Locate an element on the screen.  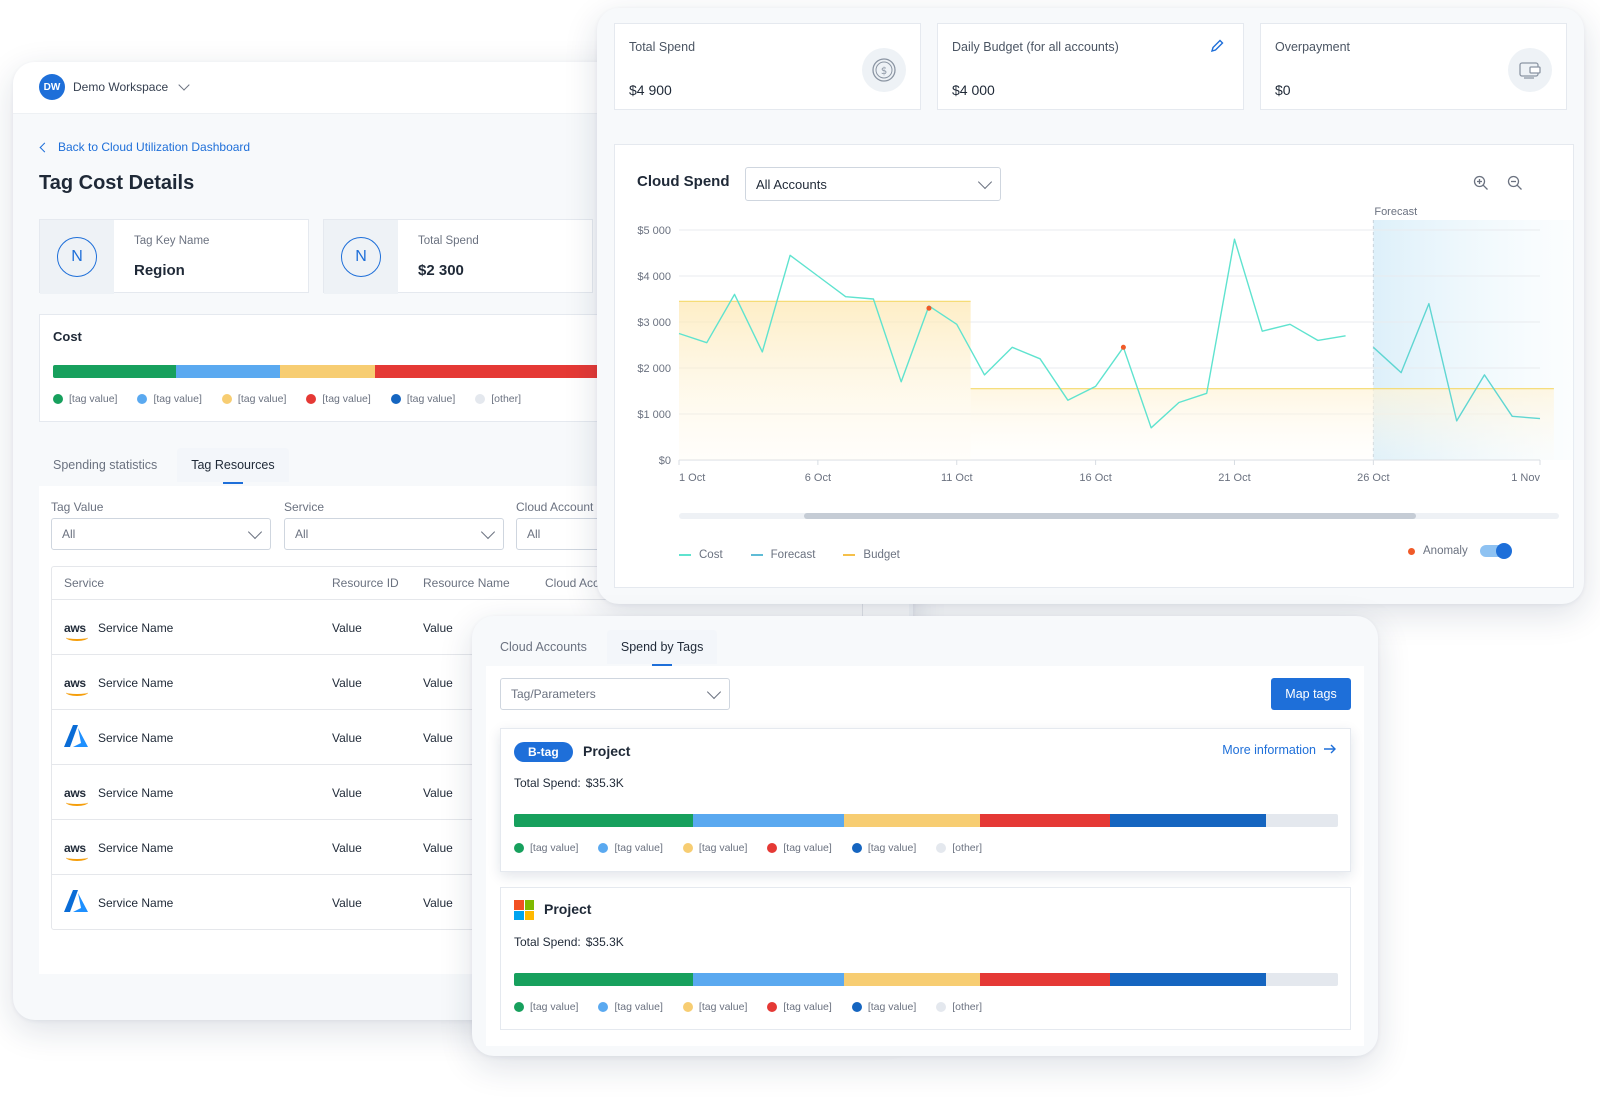
zoom-out-icon is located at coordinates (1515, 183).